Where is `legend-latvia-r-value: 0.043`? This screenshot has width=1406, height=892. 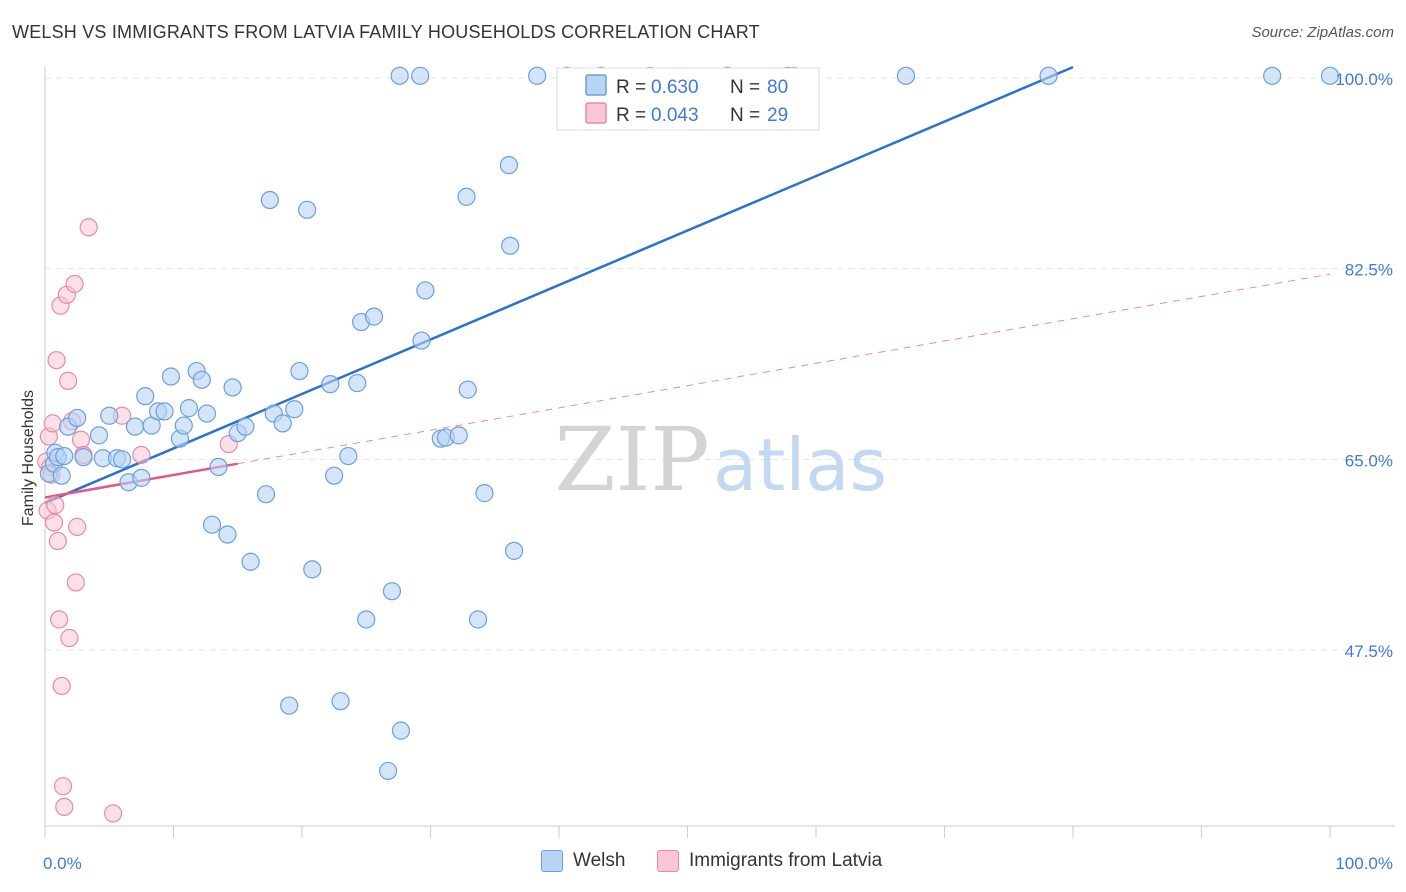 legend-latvia-r-value: 0.043 is located at coordinates (675, 115).